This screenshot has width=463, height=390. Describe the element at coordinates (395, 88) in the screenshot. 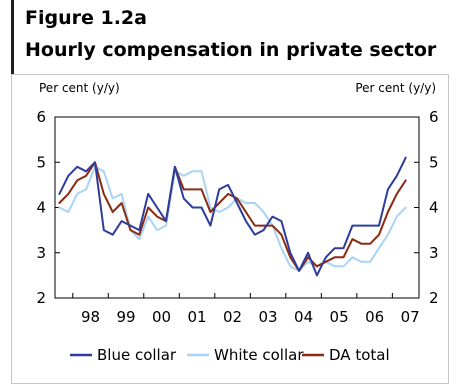

I see `y-axis-unit-right: Per cent (y/y)` at that location.